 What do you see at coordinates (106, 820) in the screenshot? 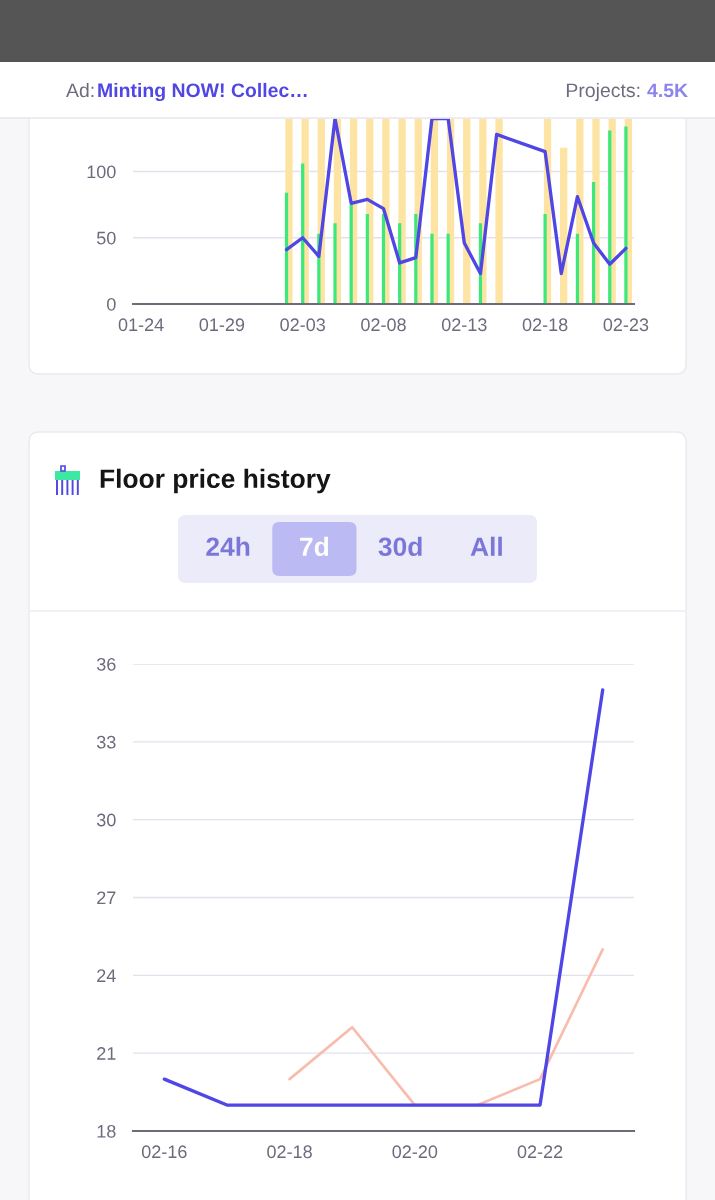
I see `y-tick-label: 30` at bounding box center [106, 820].